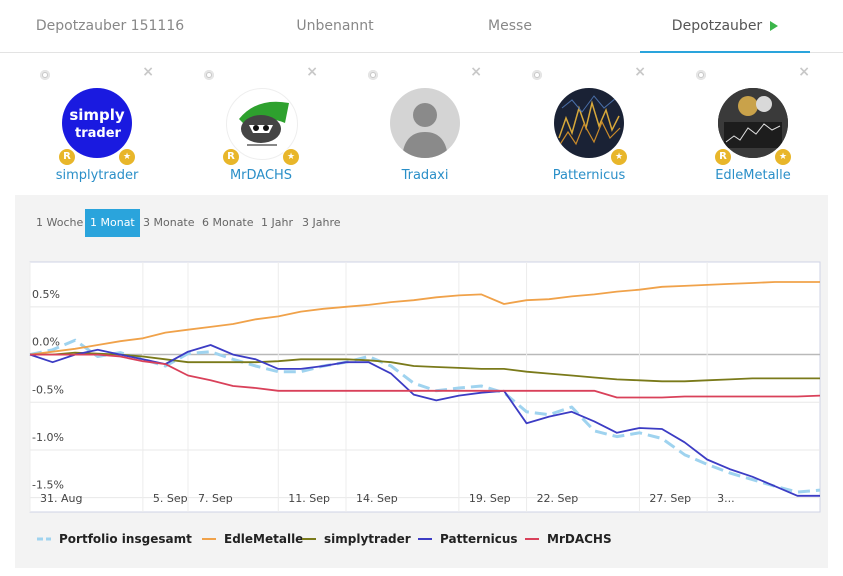 This screenshot has width=843, height=576. I want to click on trader-card-edlemetalle: × R ★ EdleMetalle, so click(753, 123).